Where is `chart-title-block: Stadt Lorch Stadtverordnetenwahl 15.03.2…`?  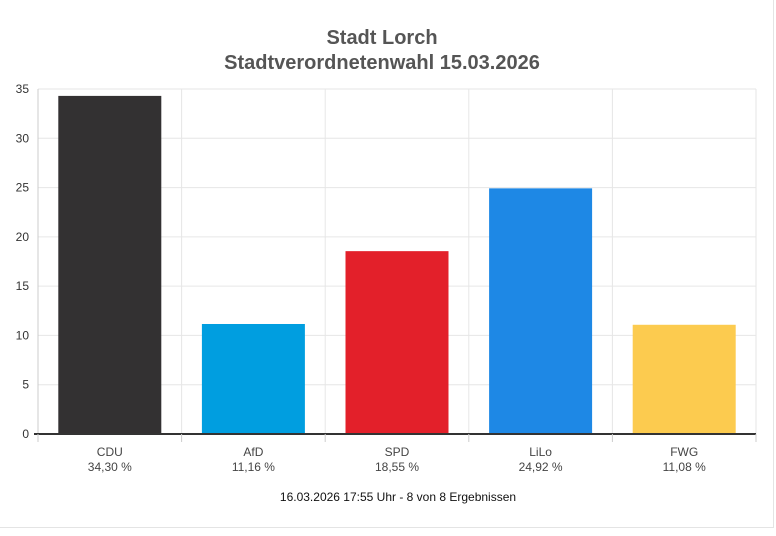
chart-title-block: Stadt Lorch Stadtverordnetenwahl 15.03.2… is located at coordinates (382, 51).